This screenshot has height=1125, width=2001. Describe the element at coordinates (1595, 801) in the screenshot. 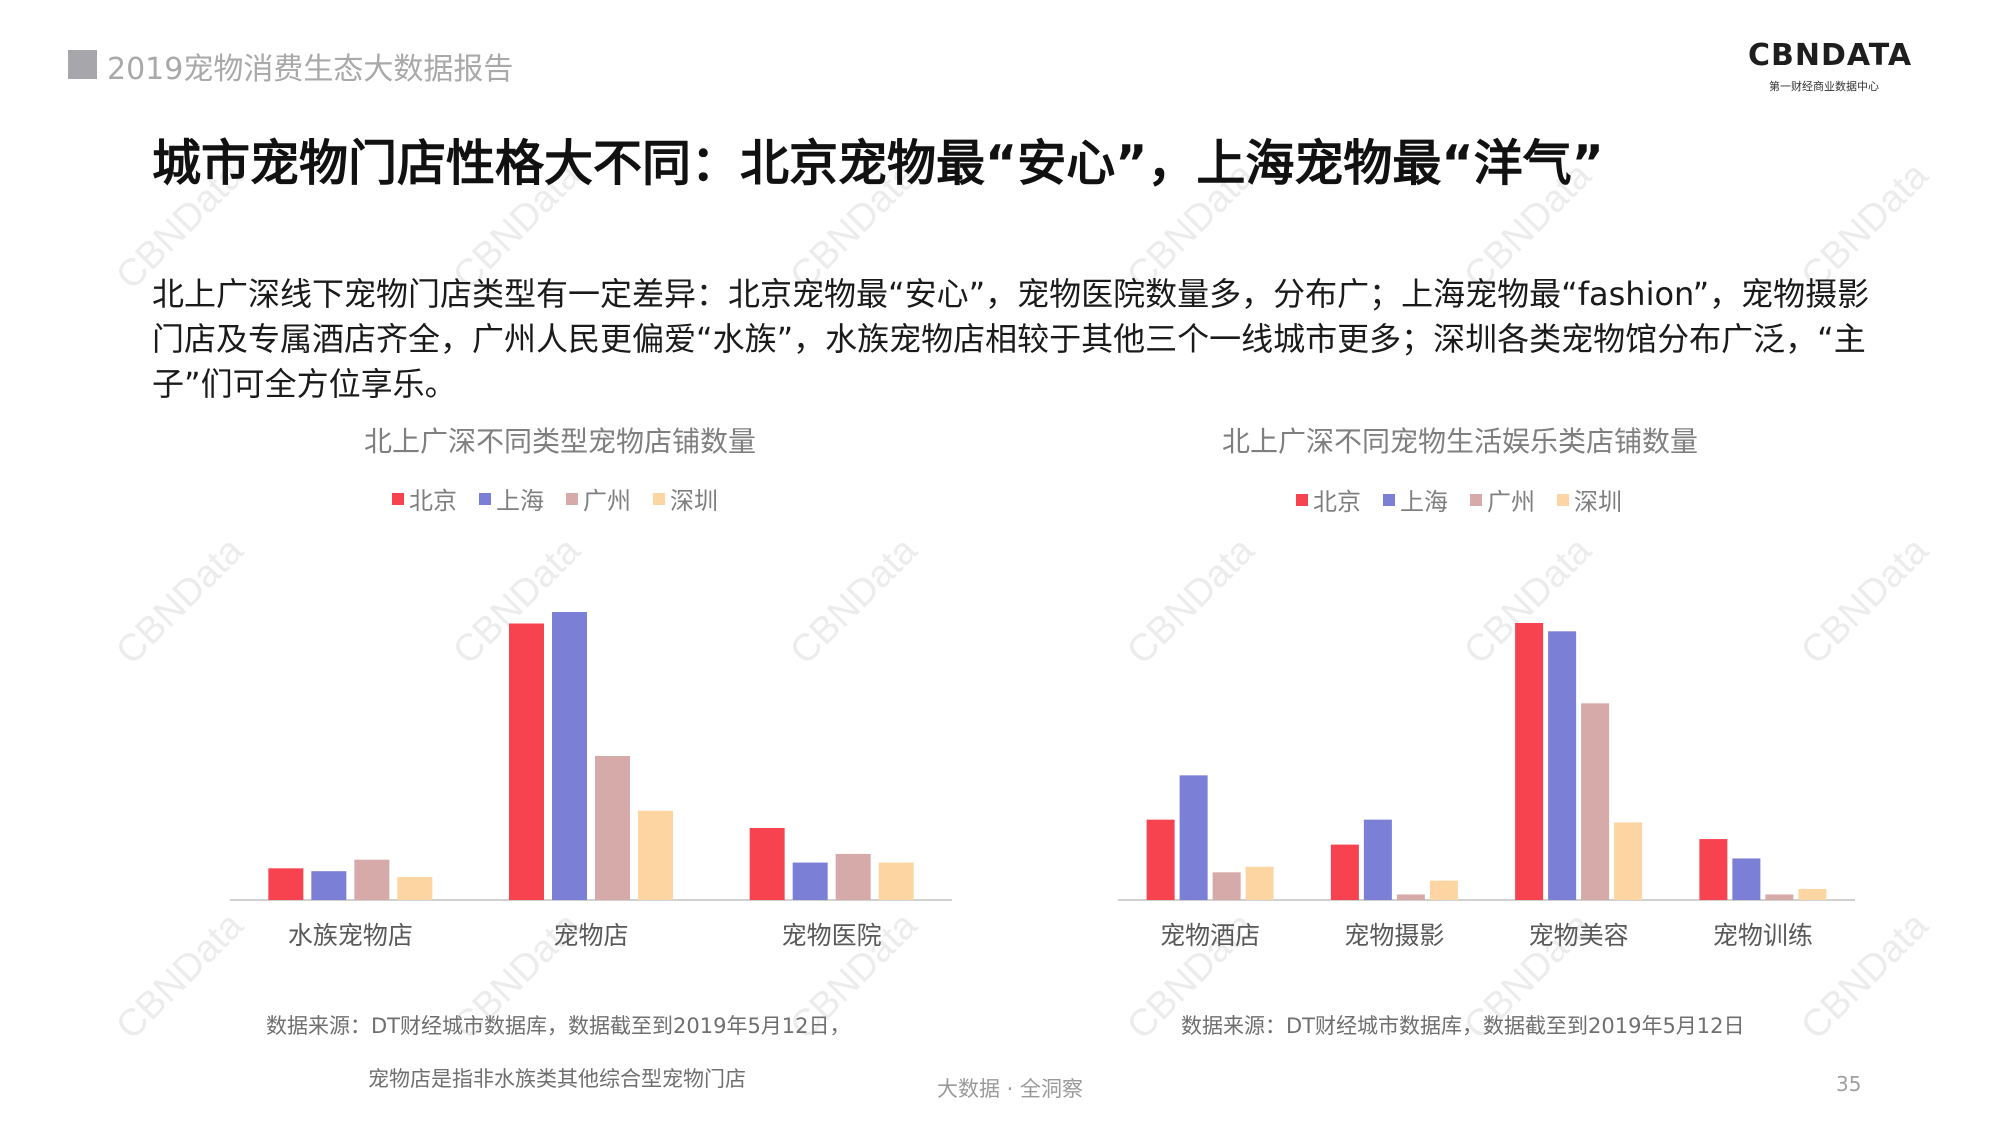

I see `bar-广州-宠物美容` at that location.